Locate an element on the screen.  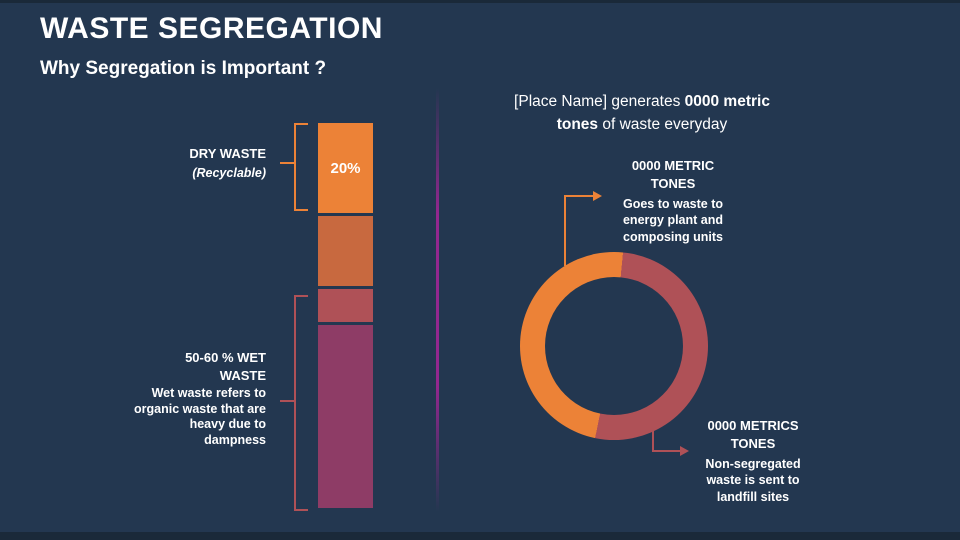
vertical-divider is located at coordinates (437, 300).